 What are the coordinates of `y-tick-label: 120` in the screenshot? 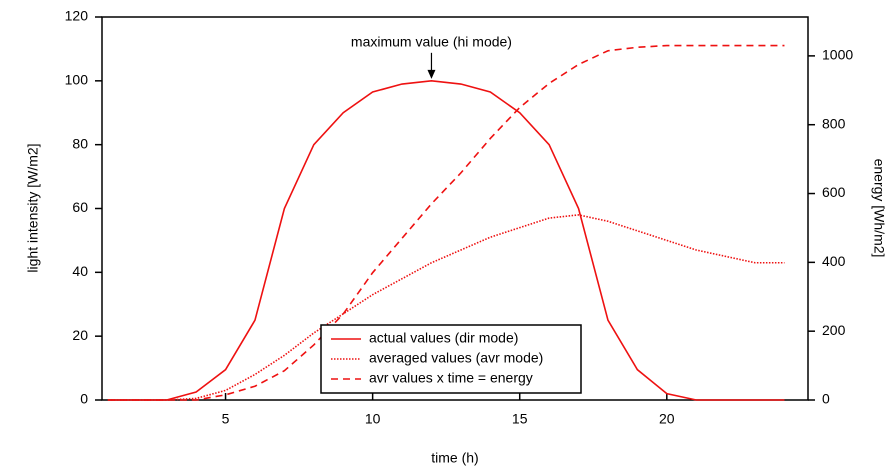 It's located at (77, 16).